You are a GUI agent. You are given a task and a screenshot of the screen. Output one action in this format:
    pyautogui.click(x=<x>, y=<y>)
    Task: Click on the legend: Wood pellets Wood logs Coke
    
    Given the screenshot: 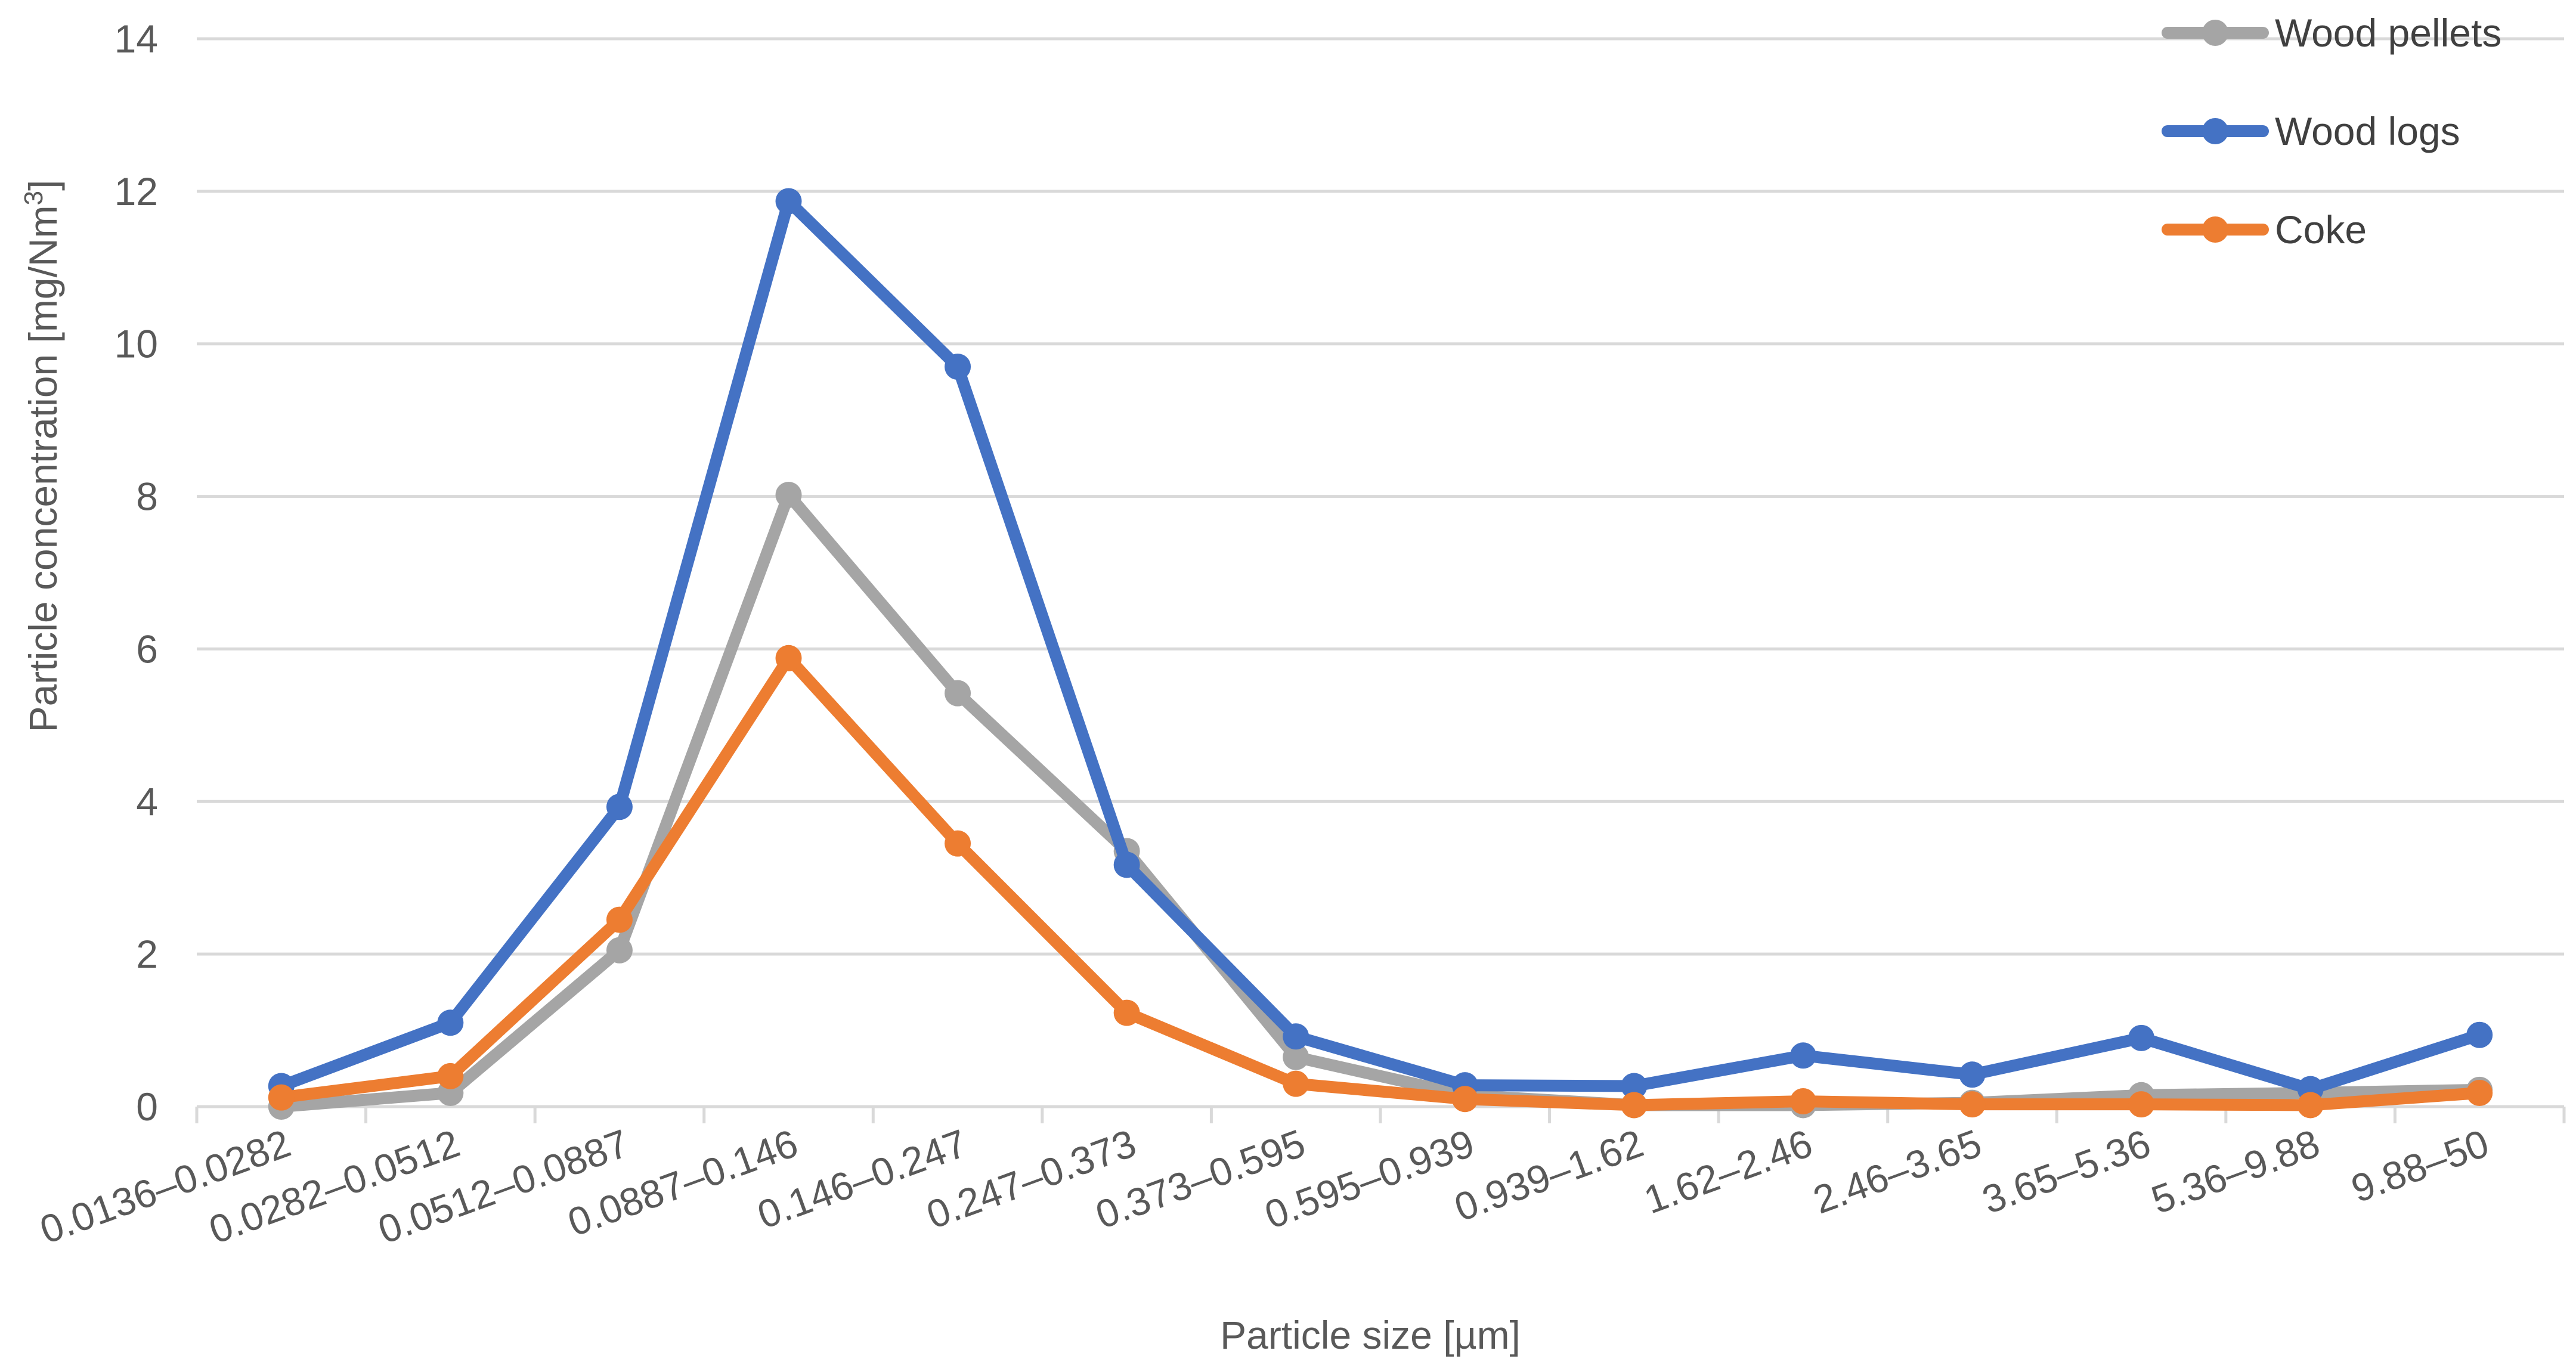 What is the action you would take?
    pyautogui.click(x=2331, y=131)
    